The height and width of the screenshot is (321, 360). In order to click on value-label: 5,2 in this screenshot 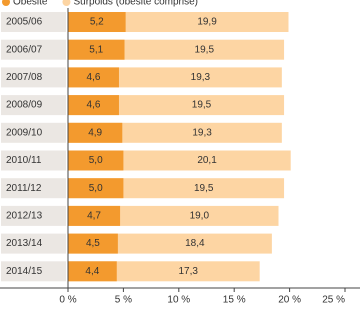, I will do `click(97, 22)`.